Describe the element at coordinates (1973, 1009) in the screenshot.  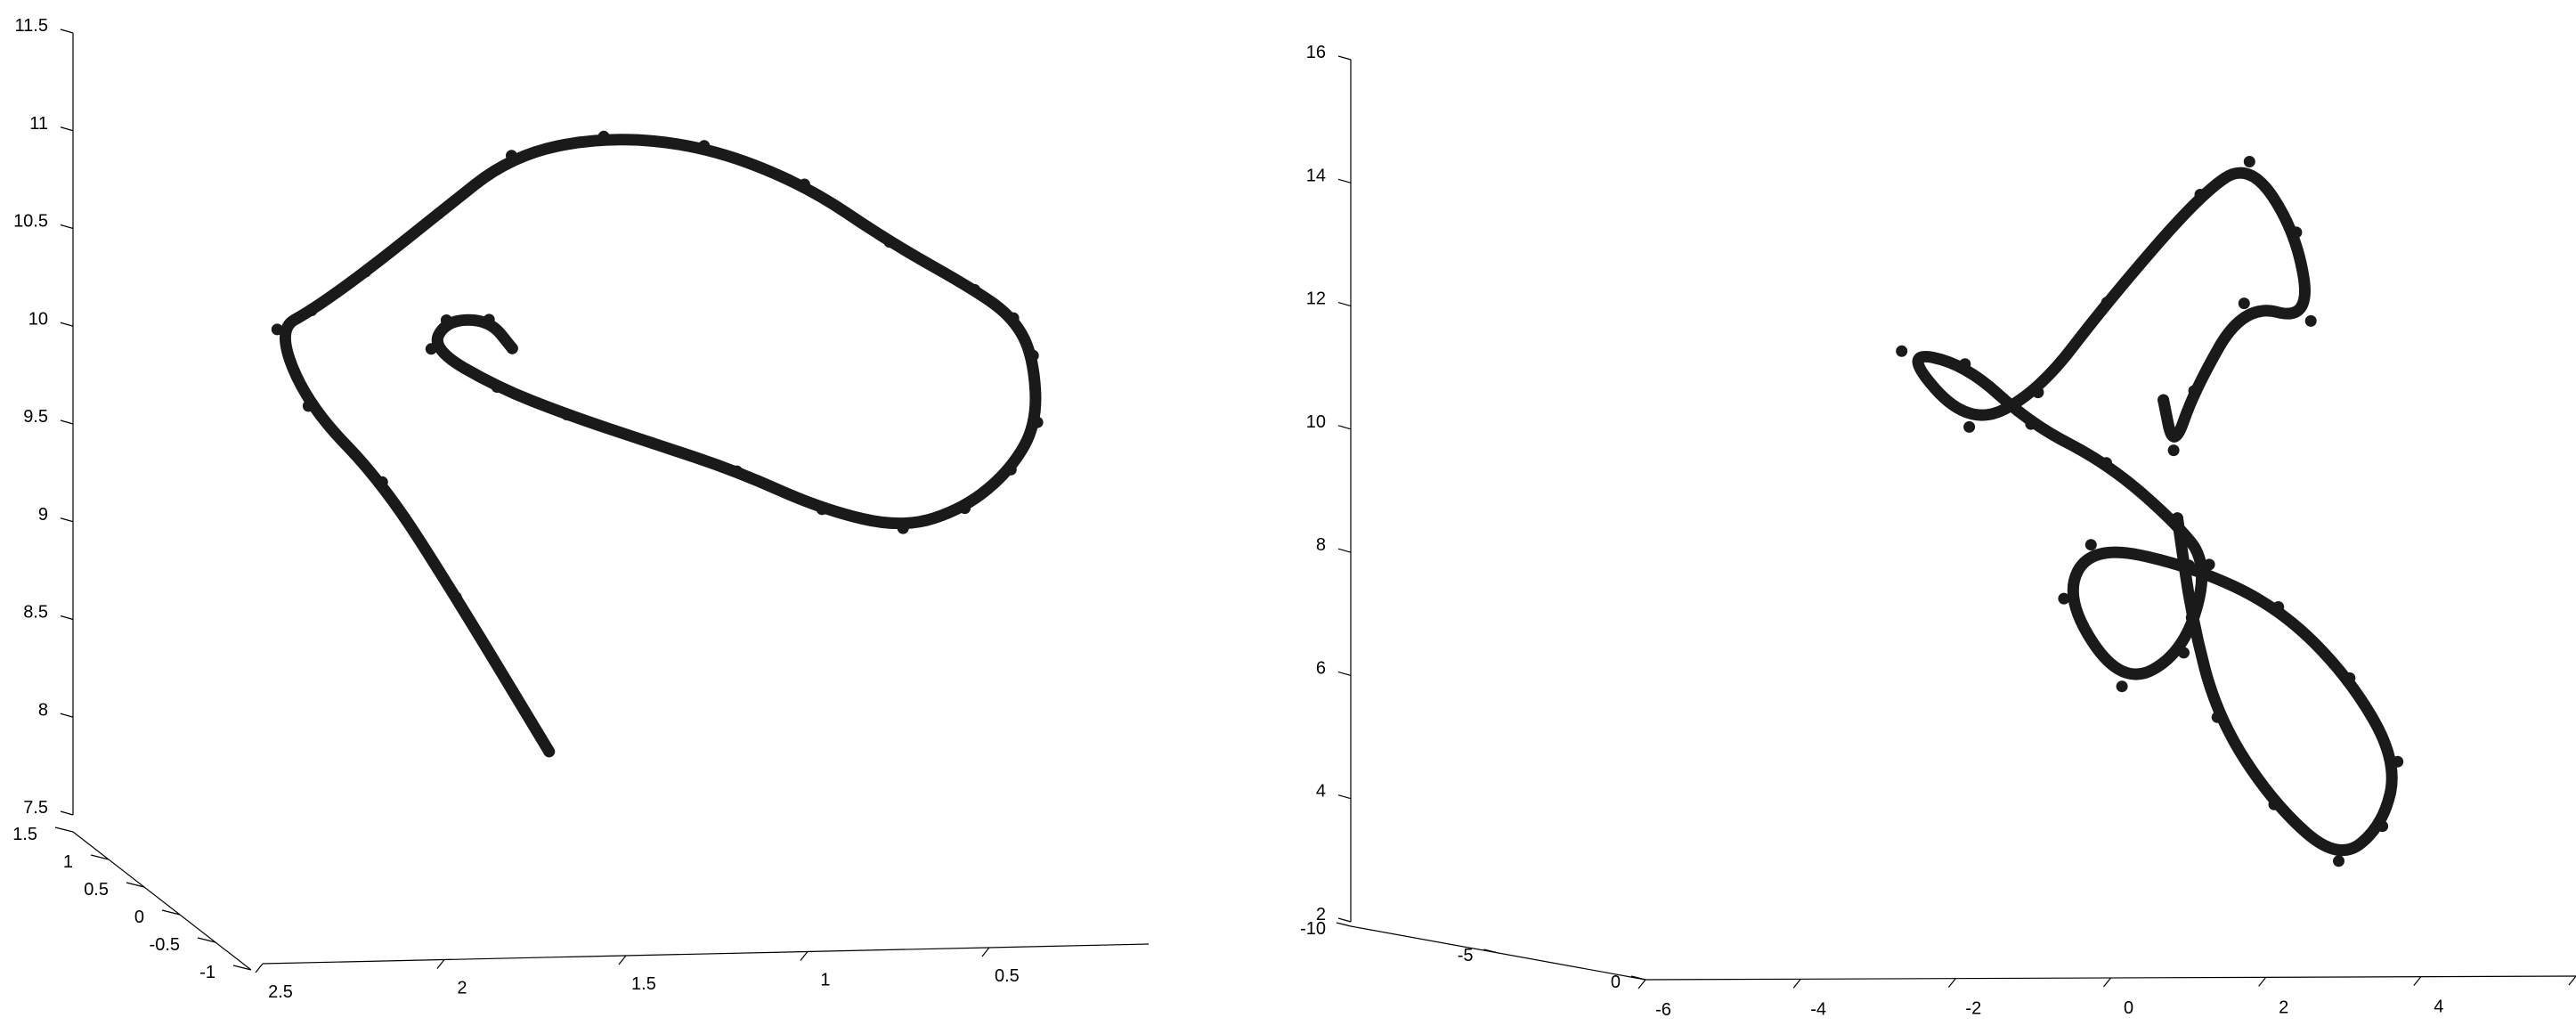
I see `x-tick-label: -2` at that location.